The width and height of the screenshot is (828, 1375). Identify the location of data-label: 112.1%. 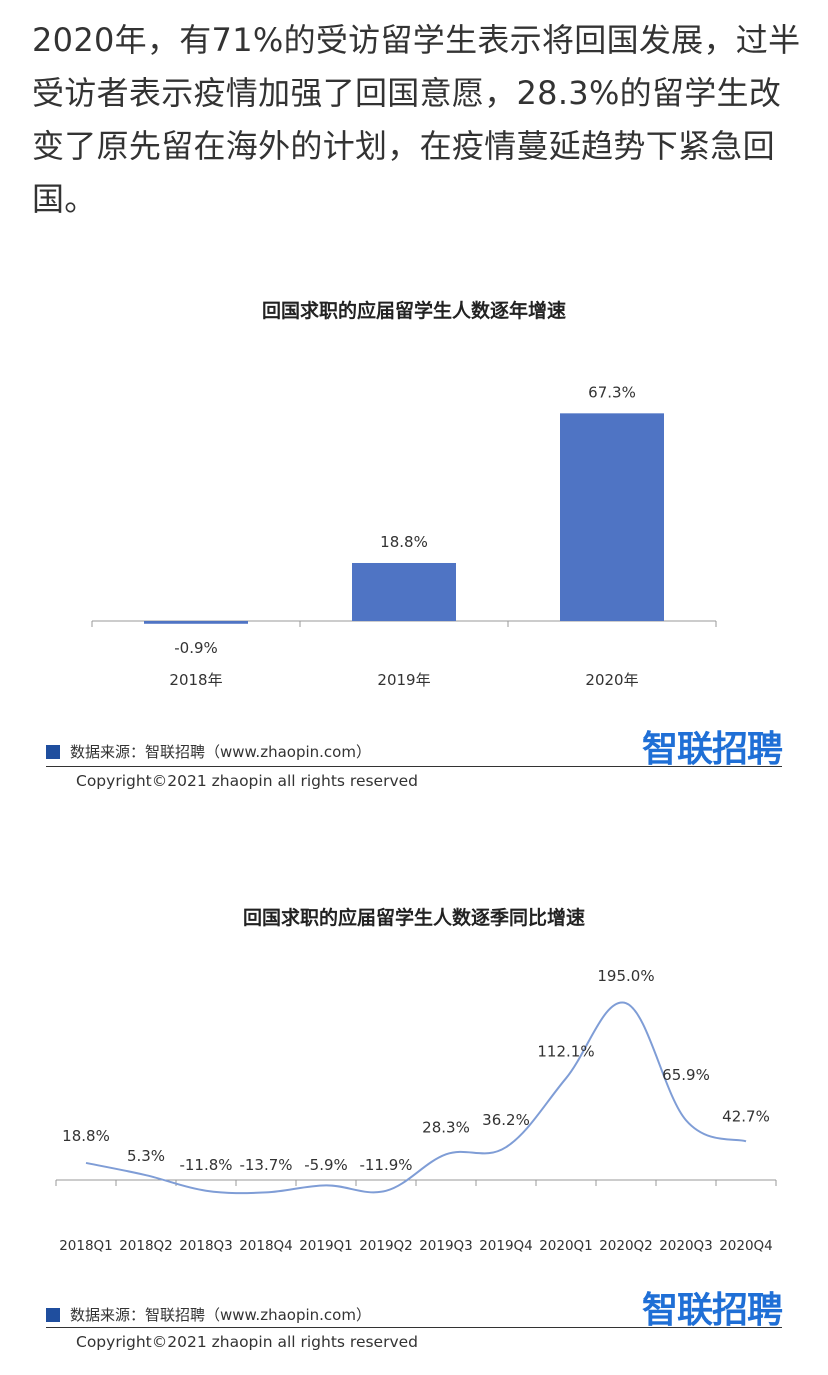
(565, 1051).